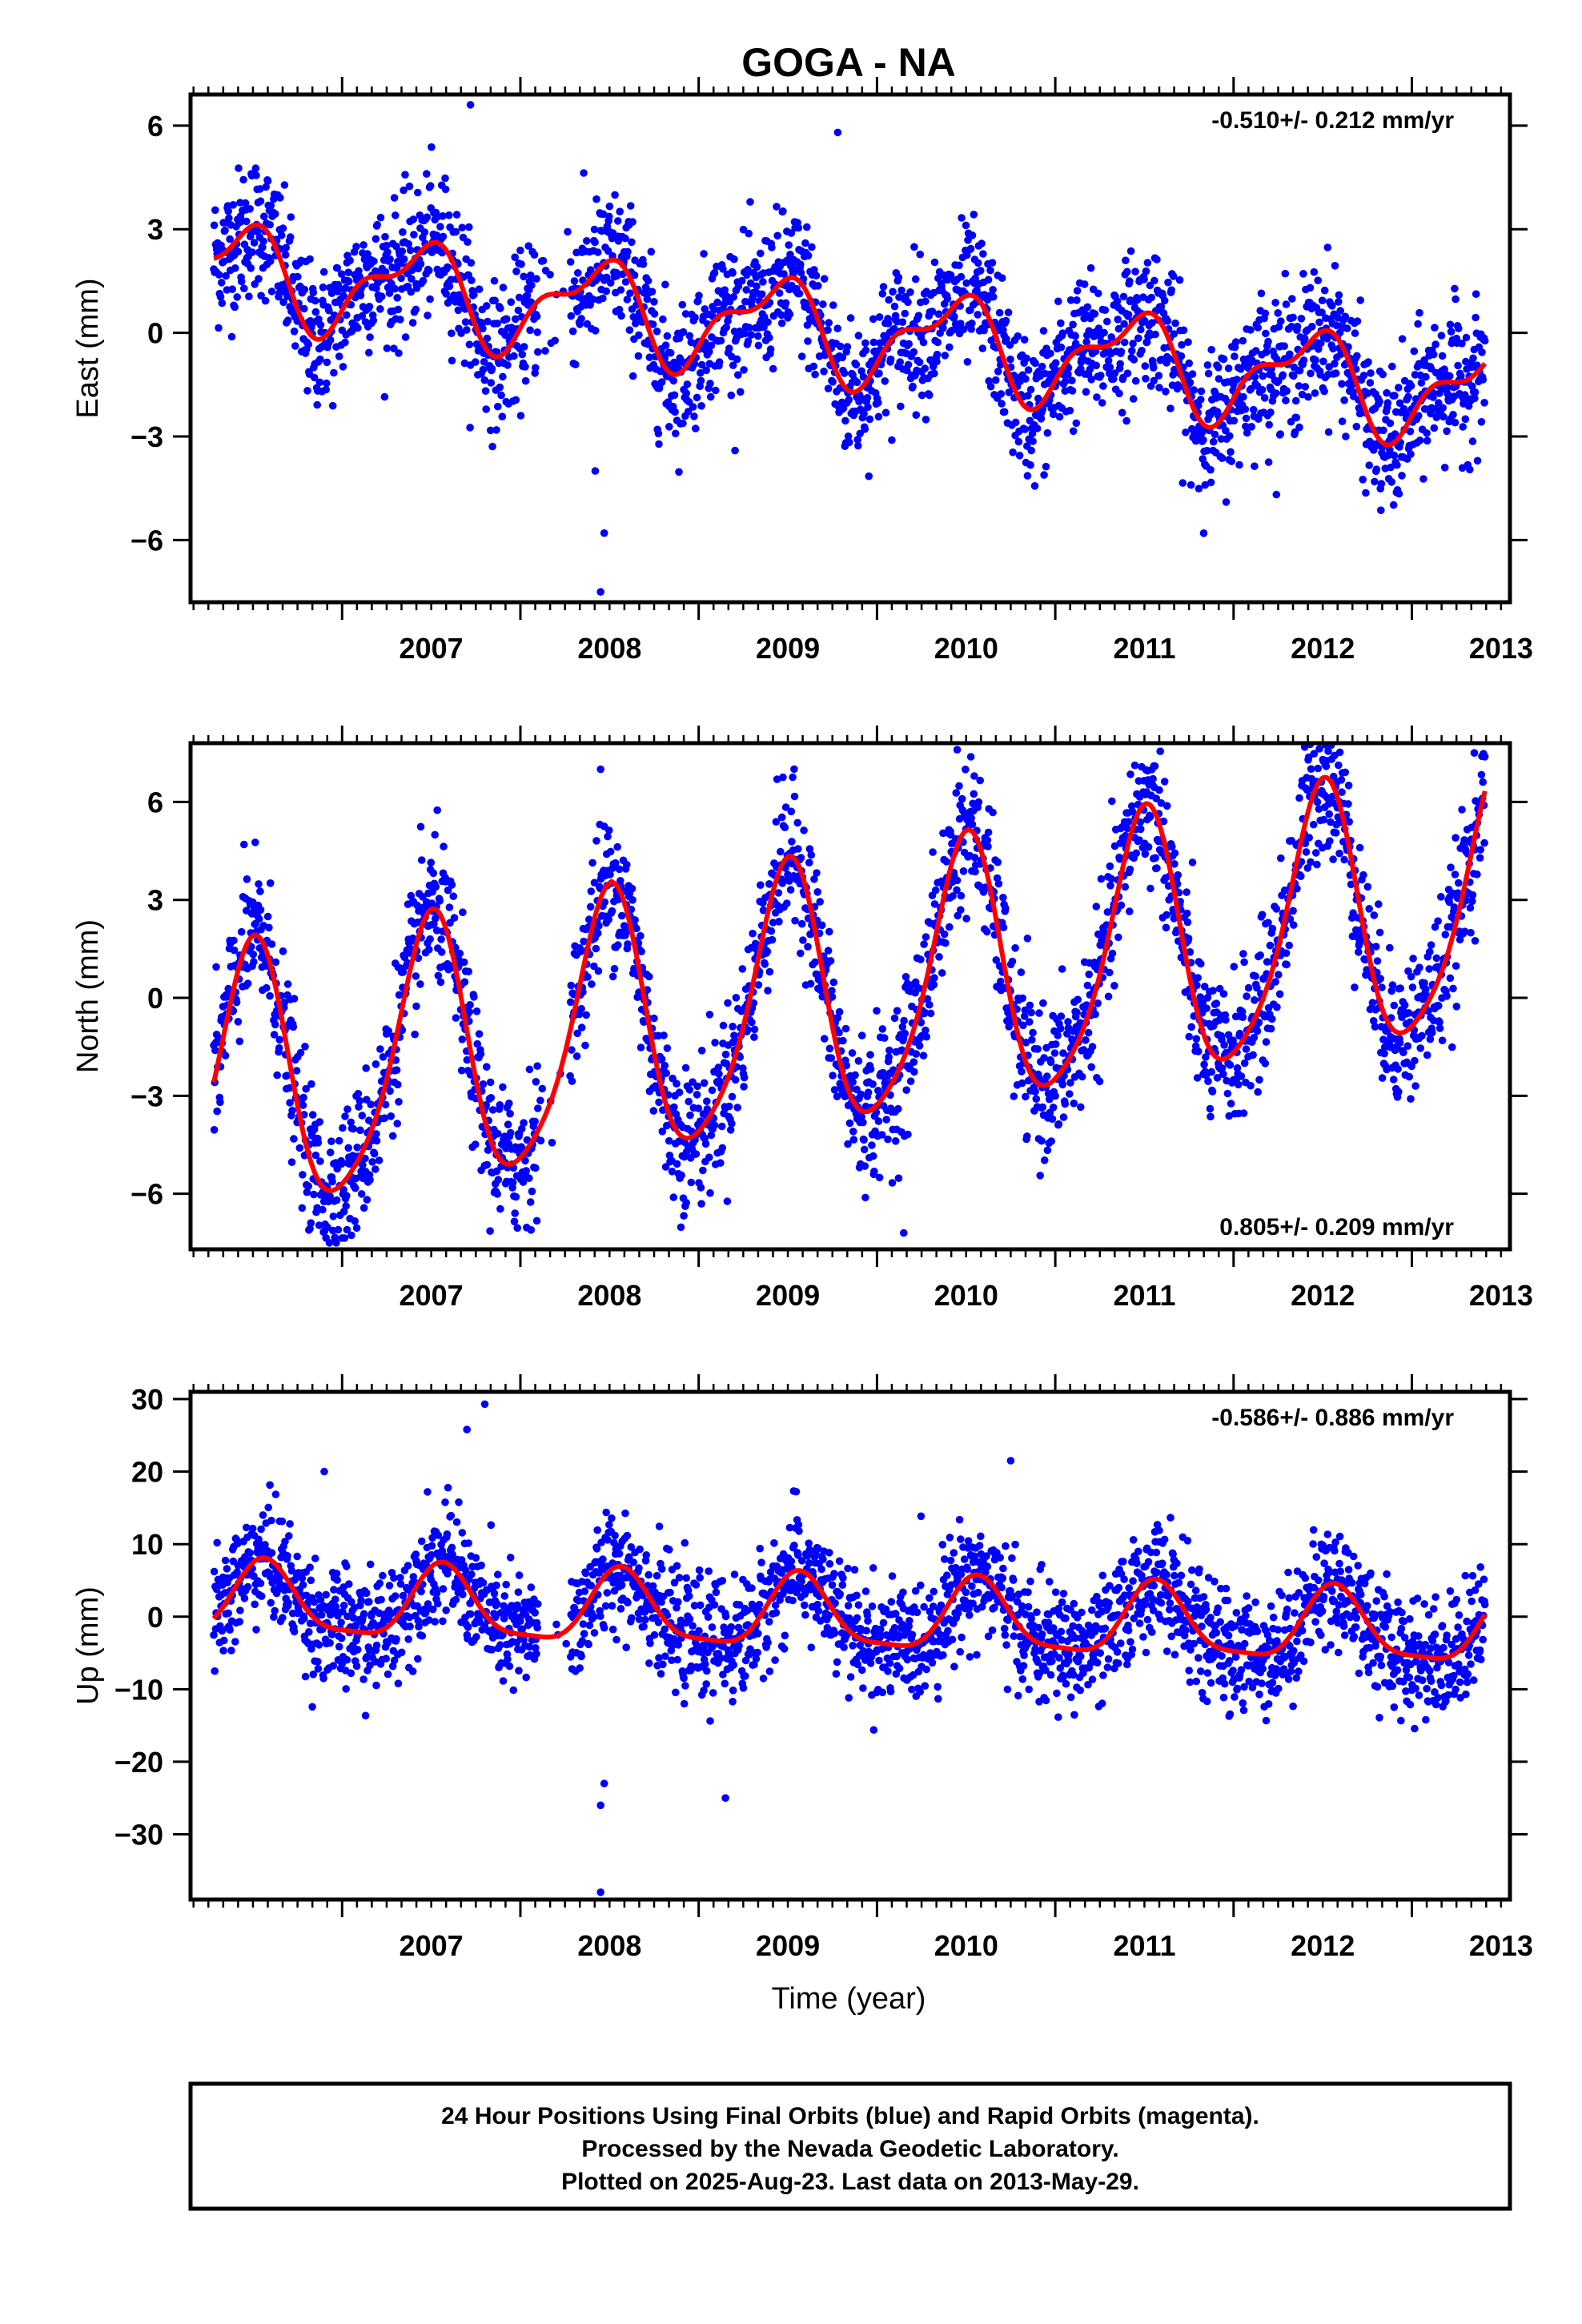 The image size is (1582, 2324). Describe the element at coordinates (850, 335) in the screenshot. I see `fit-curve` at that location.